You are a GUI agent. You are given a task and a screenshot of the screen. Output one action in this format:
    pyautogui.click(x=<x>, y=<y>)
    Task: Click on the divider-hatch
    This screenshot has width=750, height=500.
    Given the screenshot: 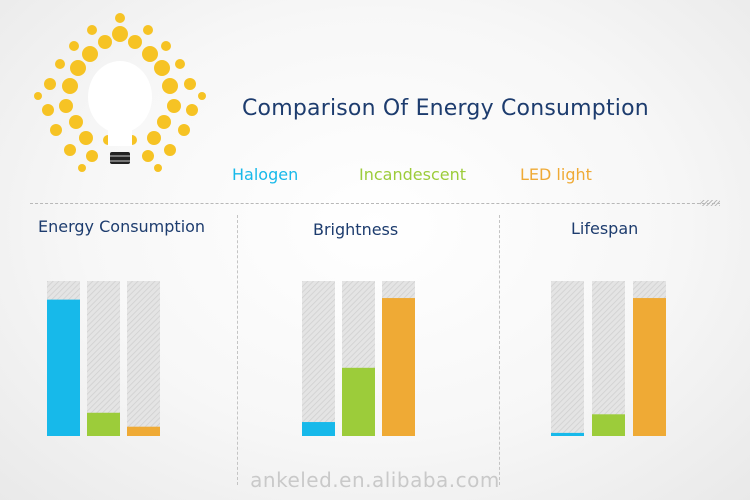 What is the action you would take?
    pyautogui.click(x=710, y=203)
    